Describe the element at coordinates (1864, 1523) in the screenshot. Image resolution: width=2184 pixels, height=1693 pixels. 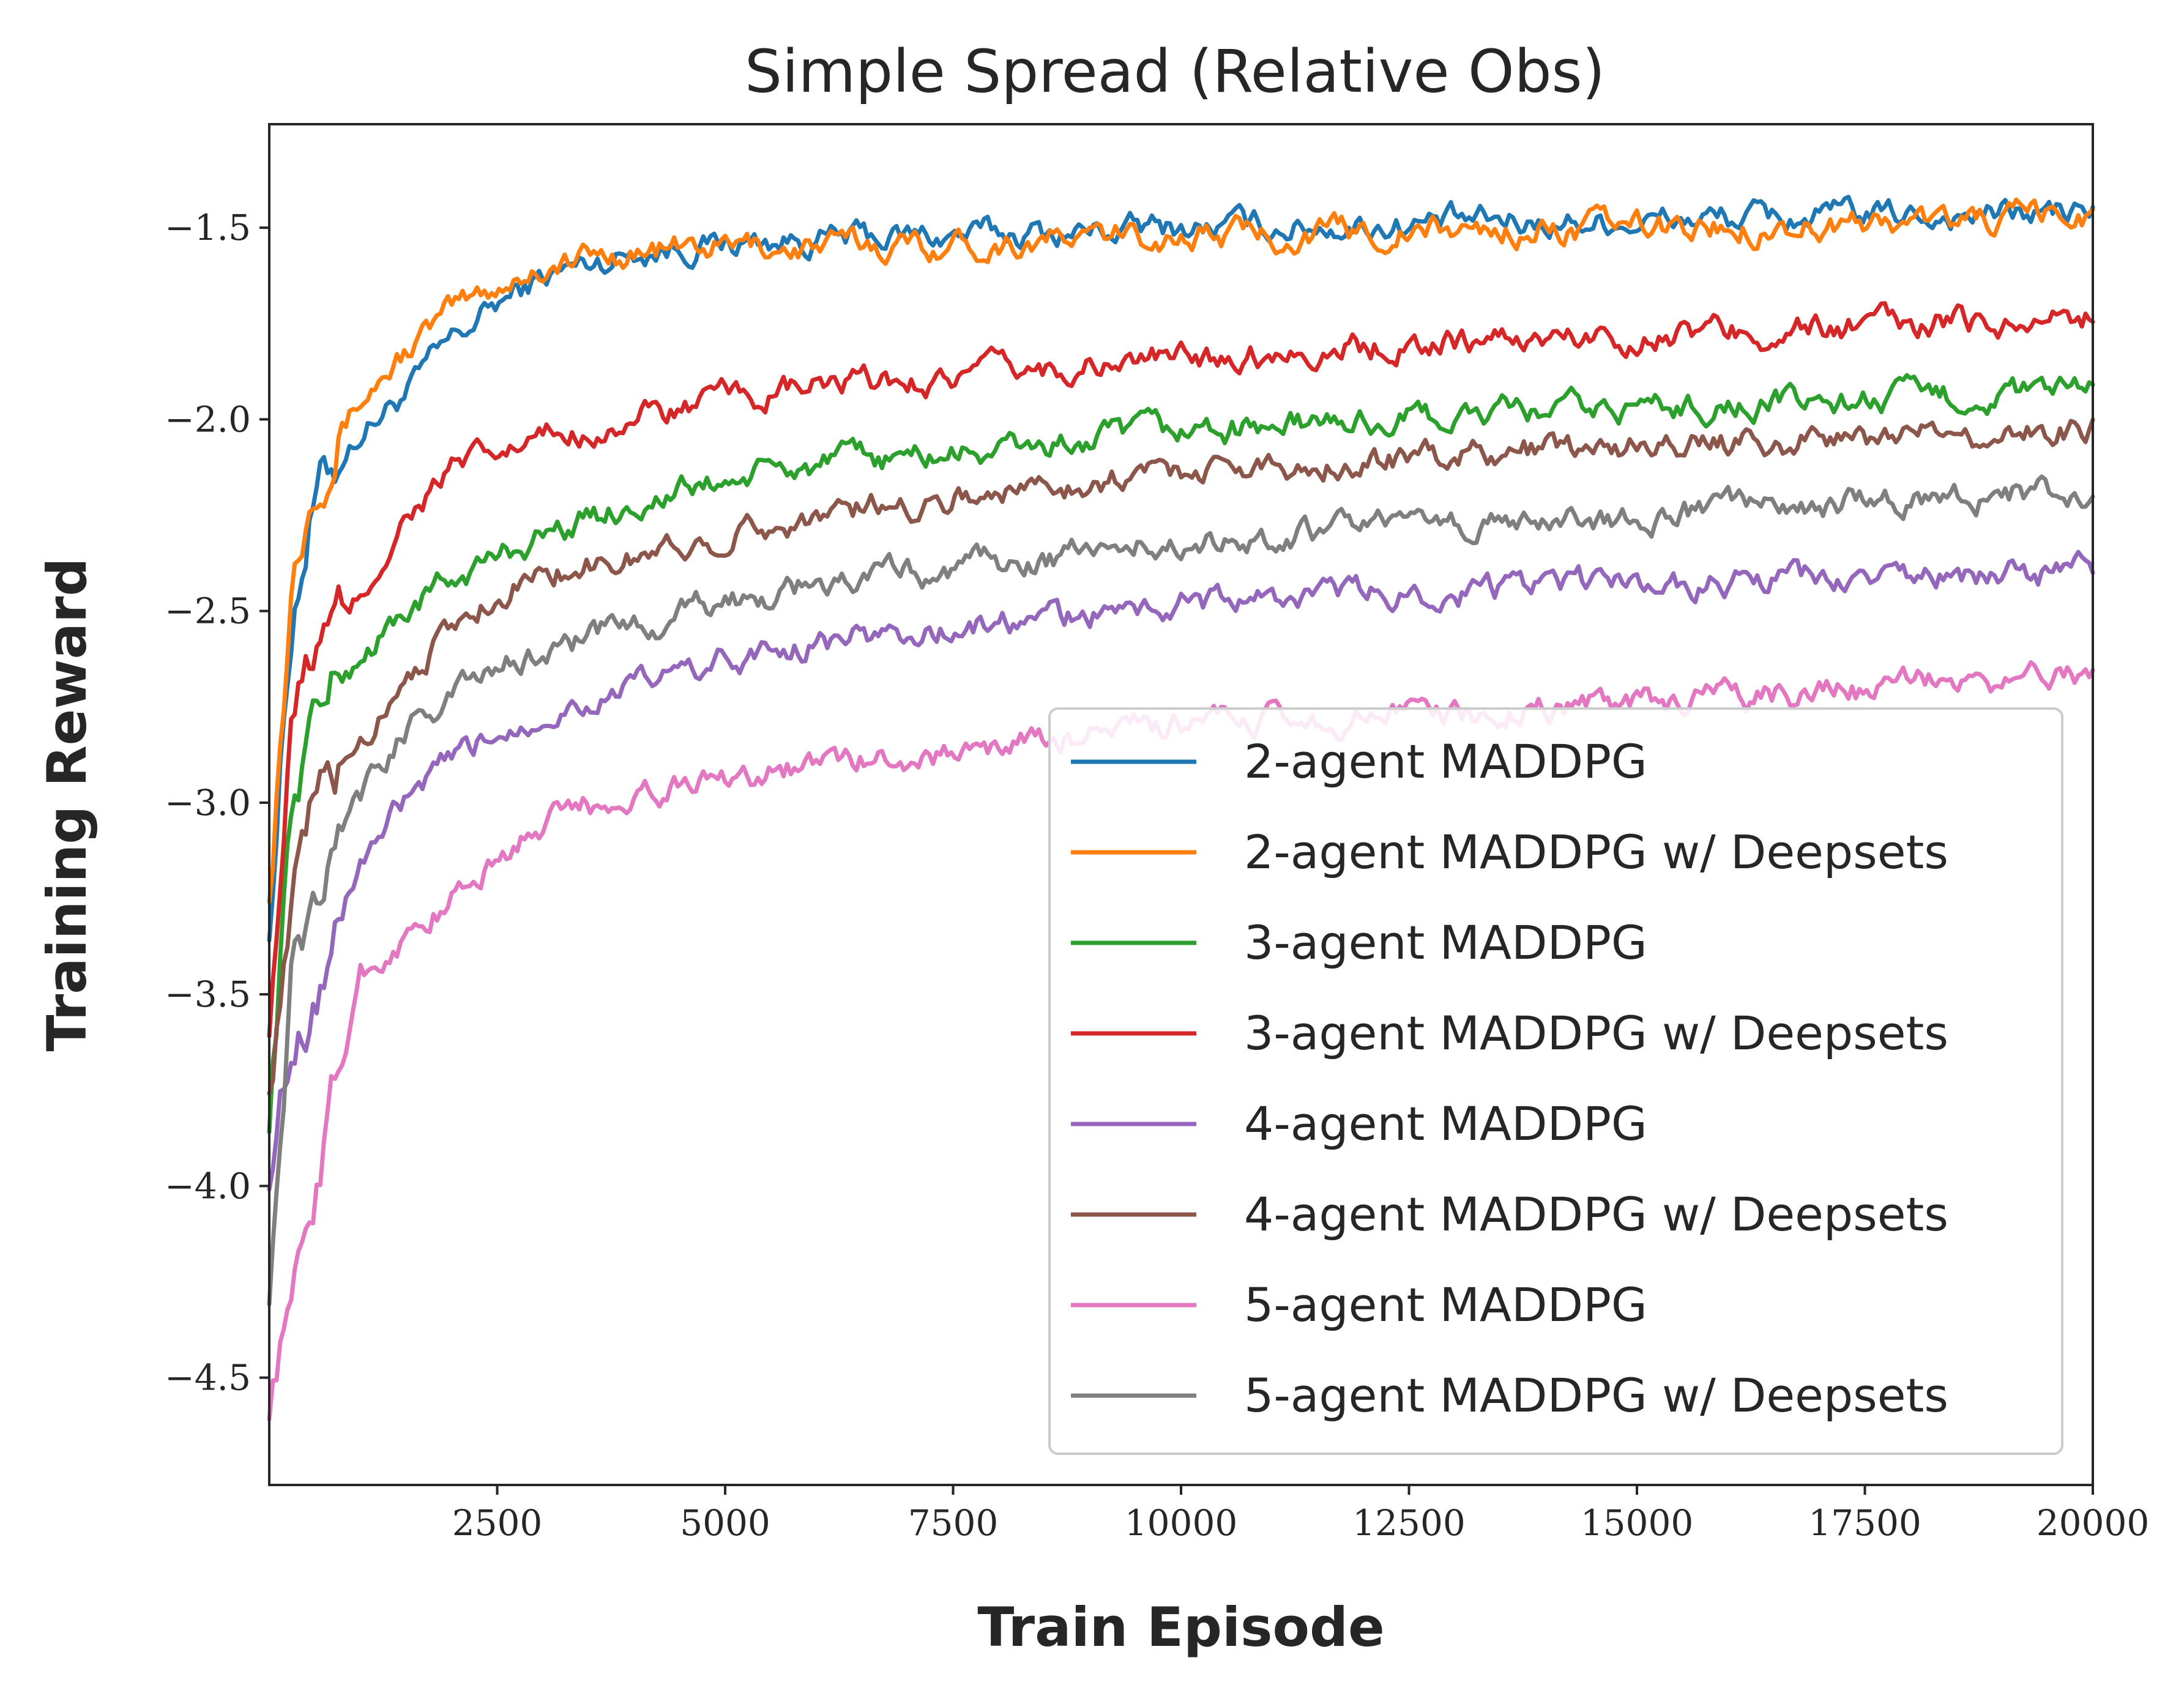
I see `x-tick-label: 17500` at that location.